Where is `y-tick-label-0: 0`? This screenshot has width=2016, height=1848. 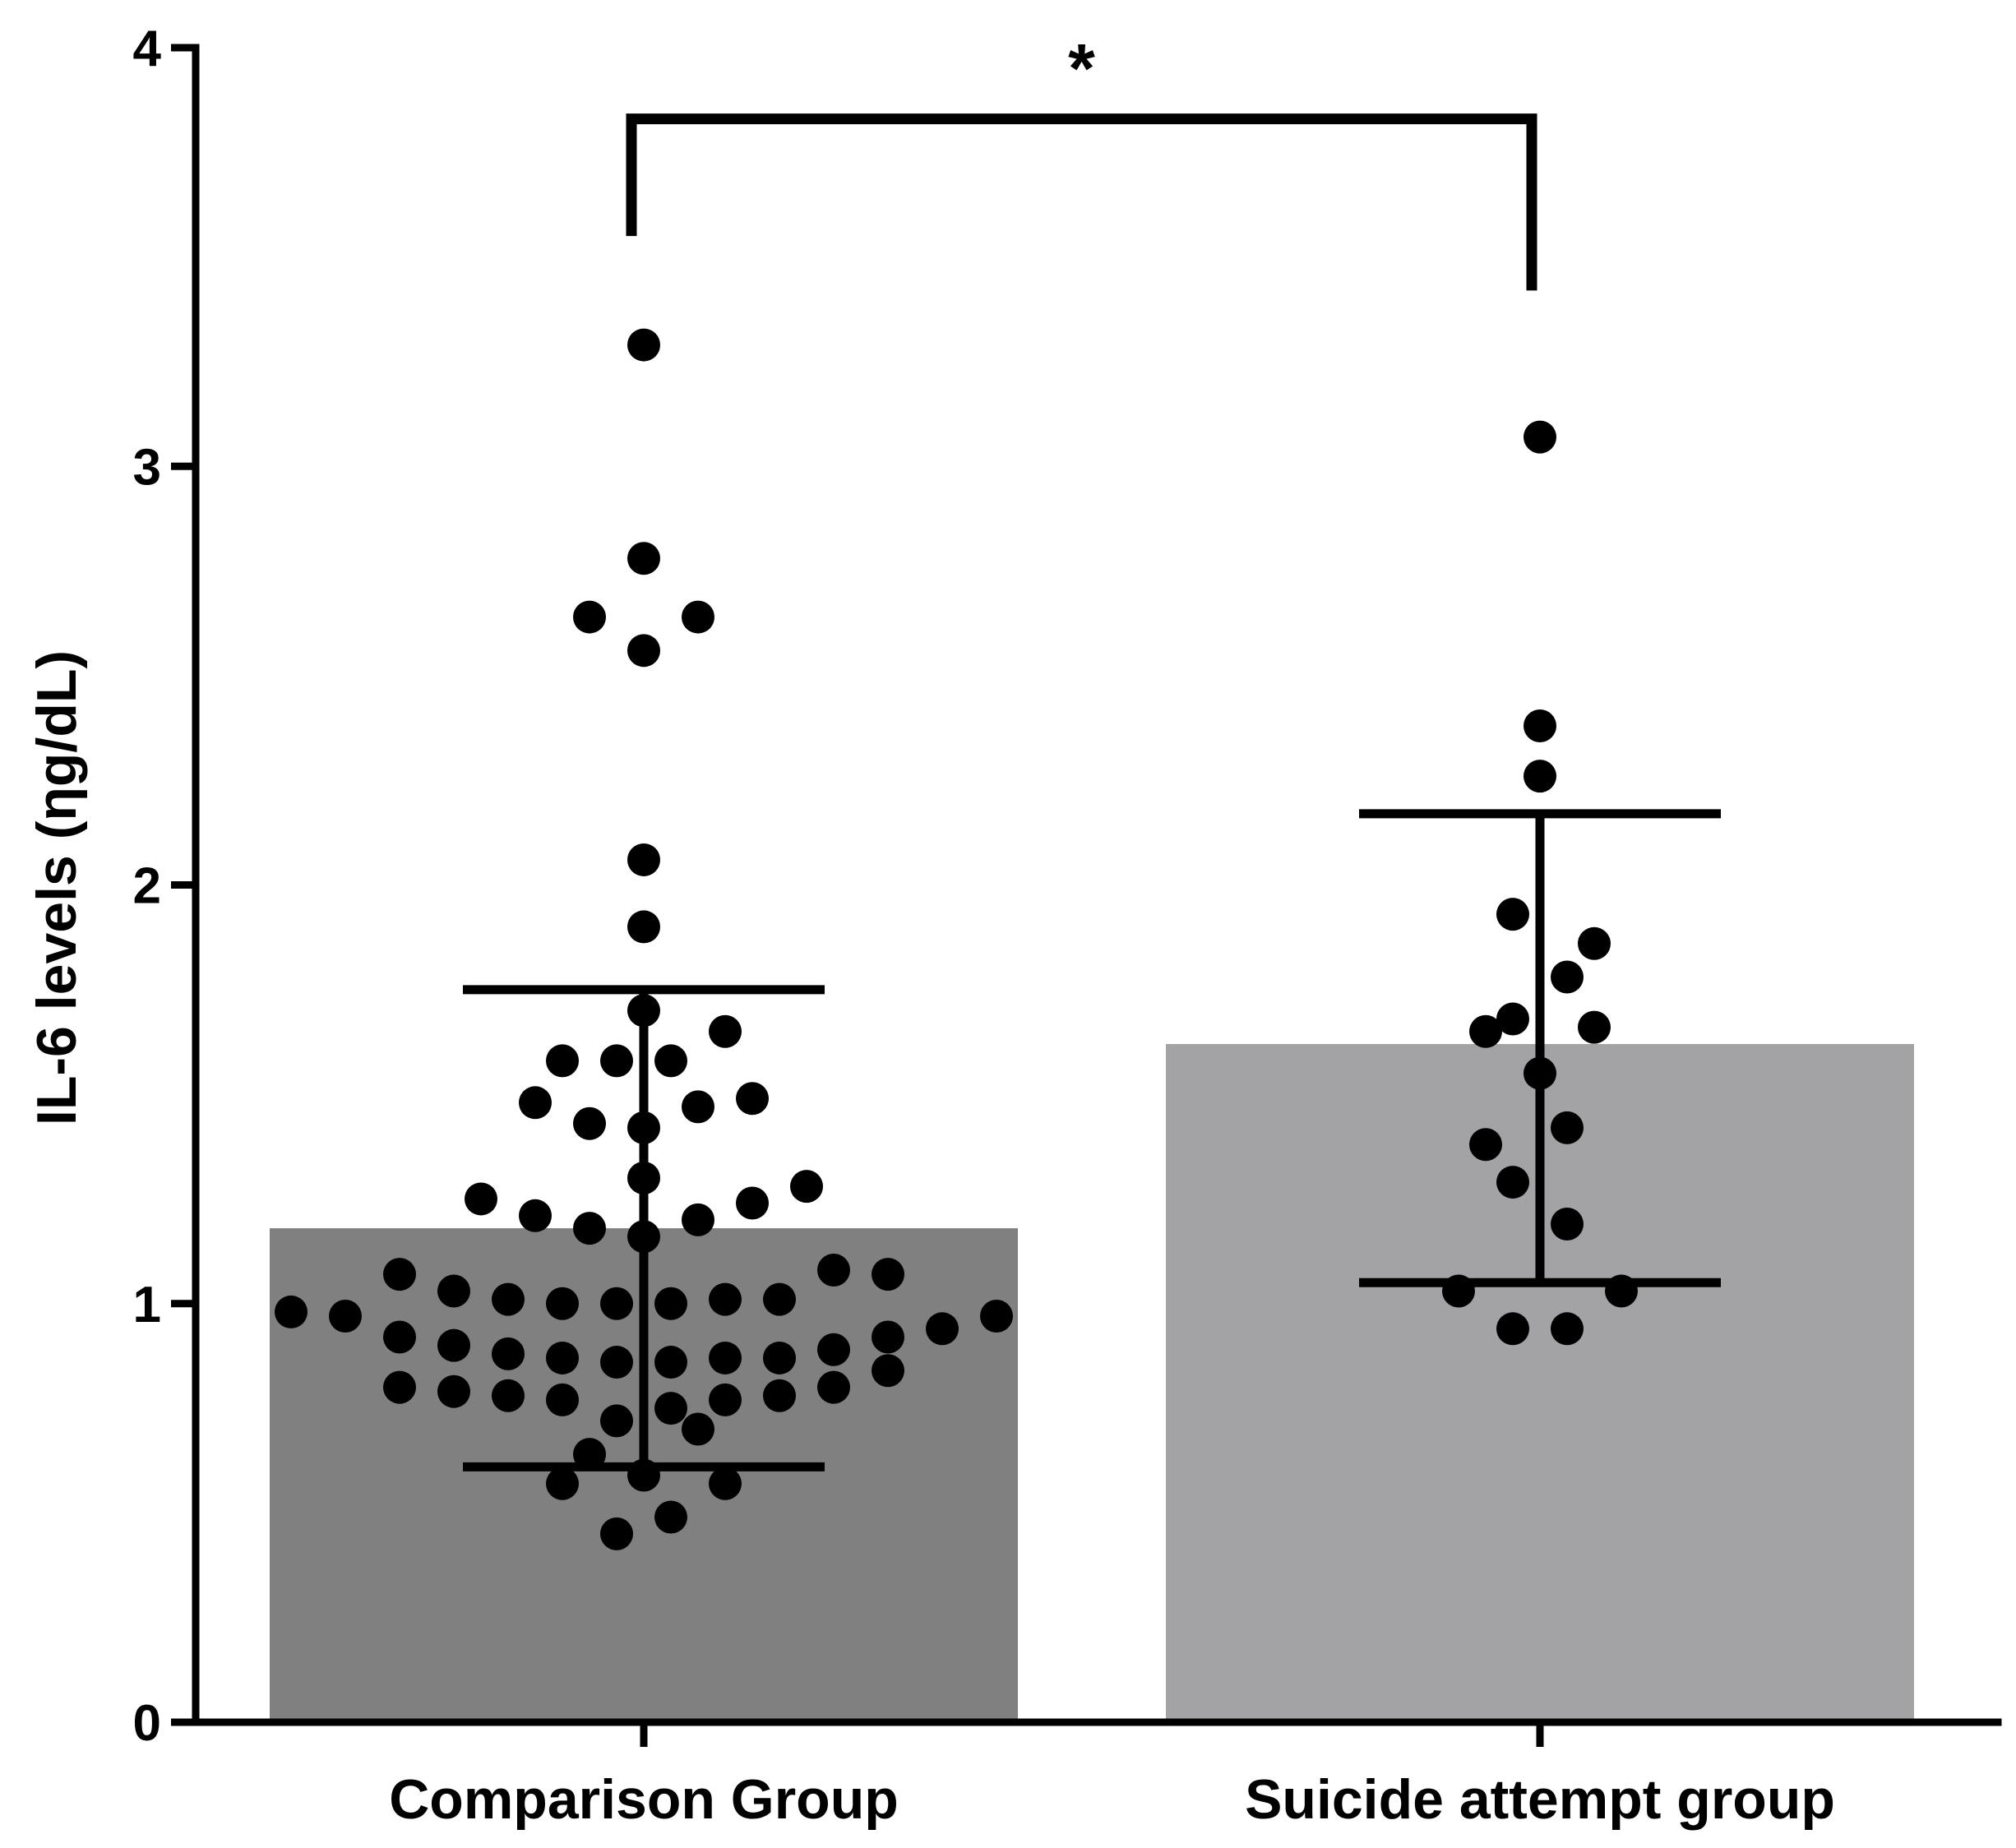 y-tick-label-0: 0 is located at coordinates (147, 1723).